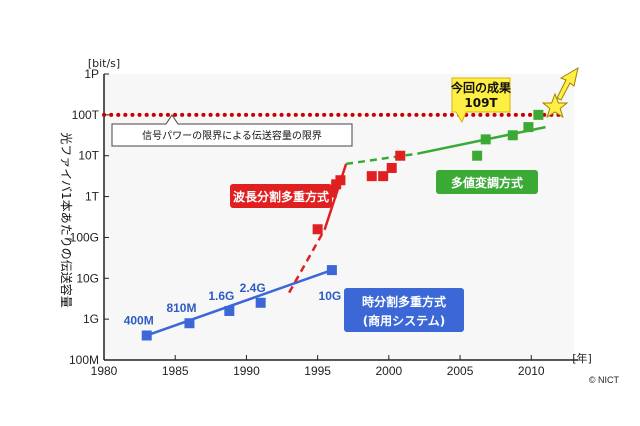 This screenshot has height=426, width=640. What do you see at coordinates (181, 308) in the screenshot?
I see `point-label: 810M` at bounding box center [181, 308].